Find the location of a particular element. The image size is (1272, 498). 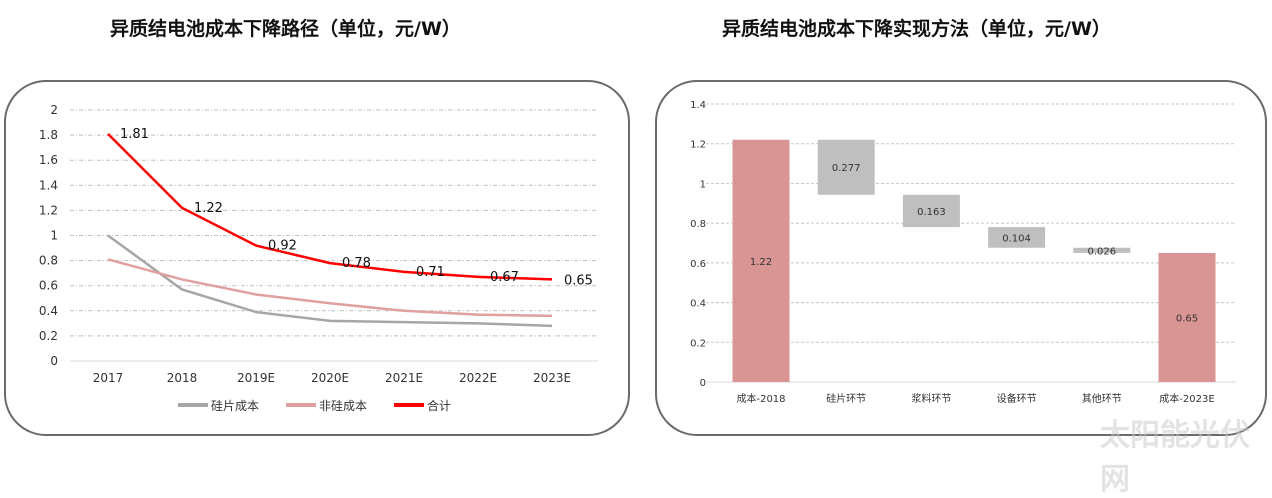

legend-label: 合计 is located at coordinates (439, 405).